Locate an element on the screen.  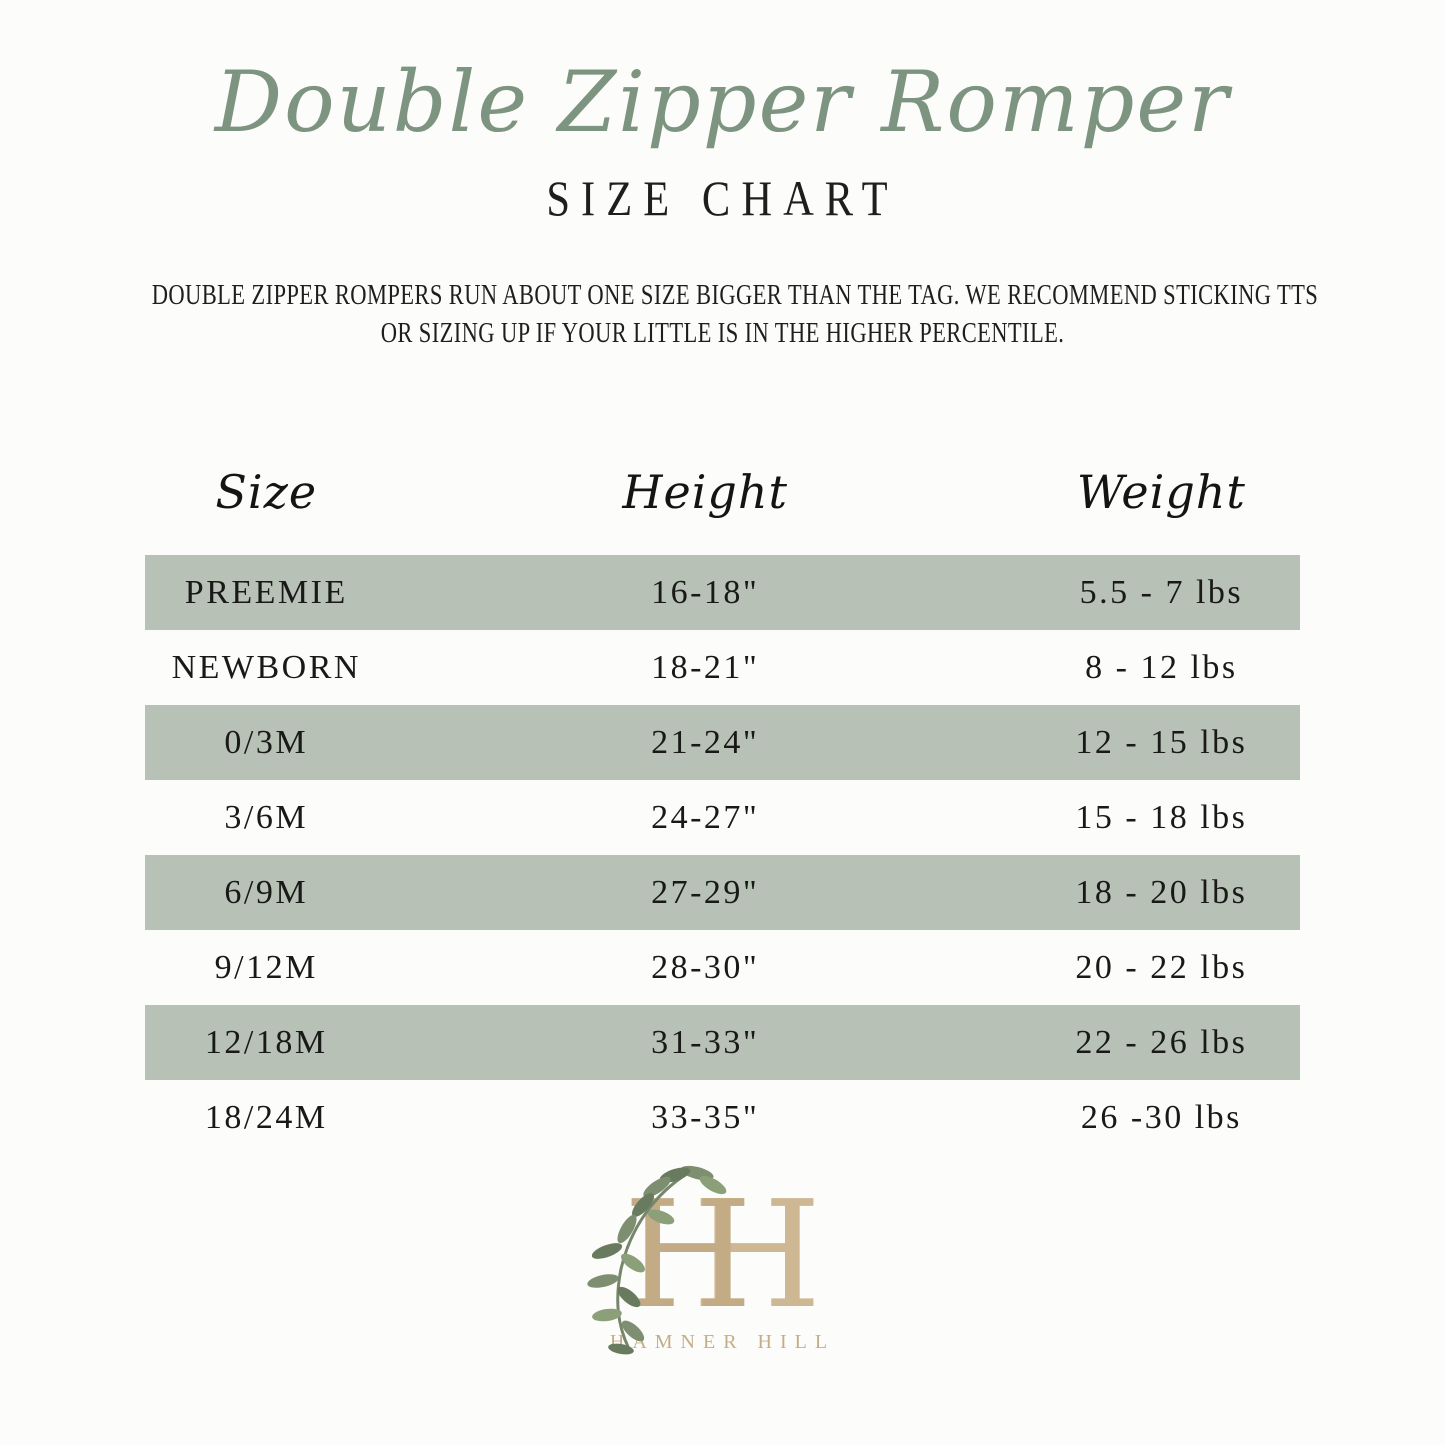
cell-weight: 18 - 20 lbs is located at coordinates (1161, 892).